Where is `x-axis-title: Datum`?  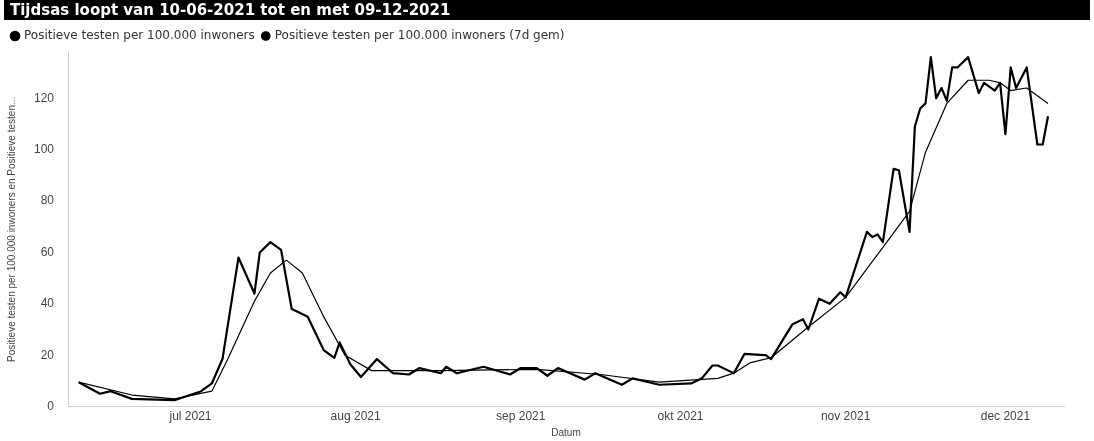
x-axis-title: Datum is located at coordinates (566, 432).